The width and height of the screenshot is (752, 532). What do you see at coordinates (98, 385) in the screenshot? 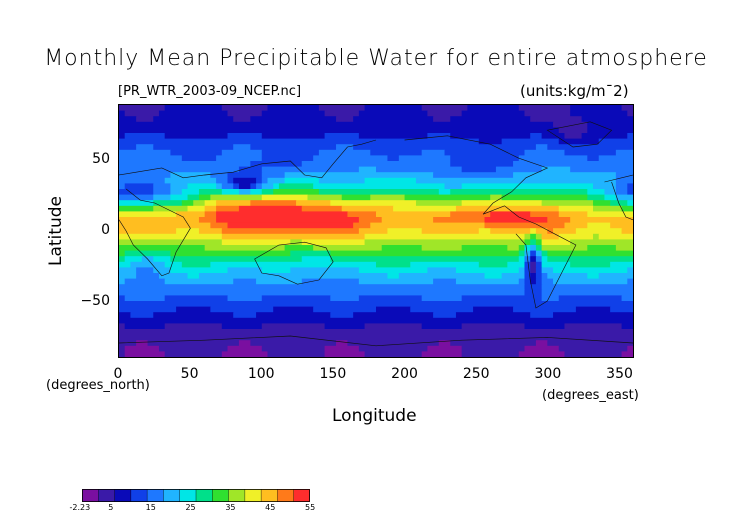
I see `y-unit-label: (degrees_north)` at bounding box center [98, 385].